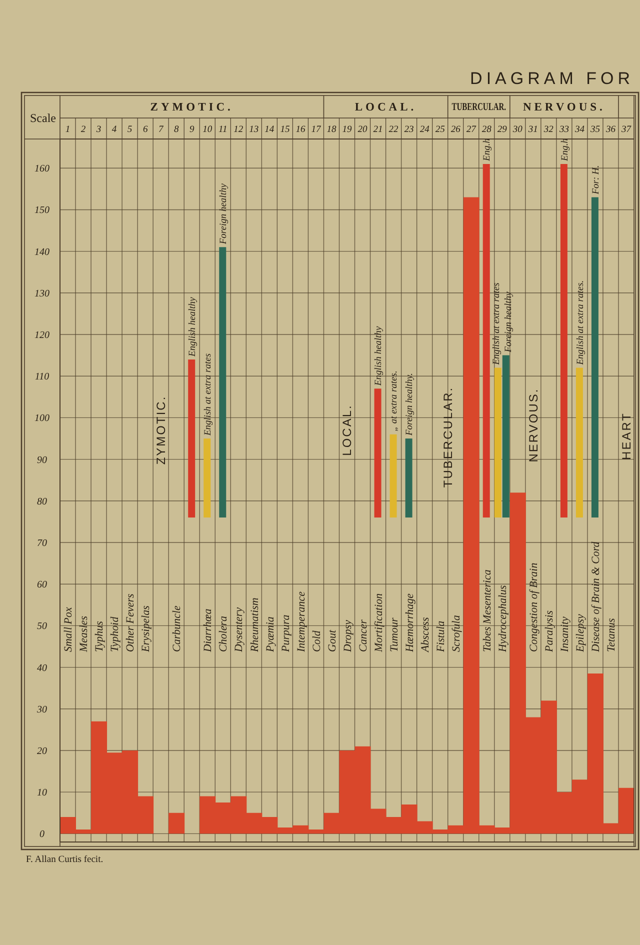 The width and height of the screenshot is (640, 945). I want to click on annotation: HEART, so click(626, 436).